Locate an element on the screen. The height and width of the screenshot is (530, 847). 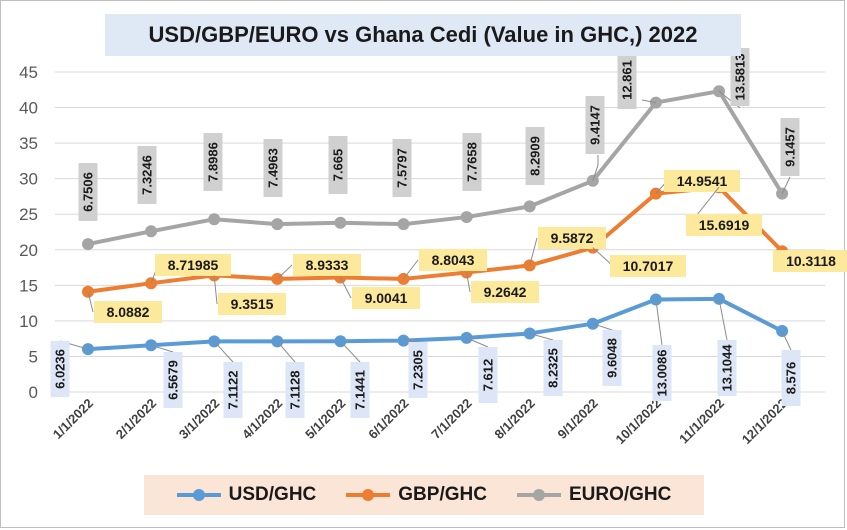
data-label-gbp: 8.71985 is located at coordinates (193, 265).